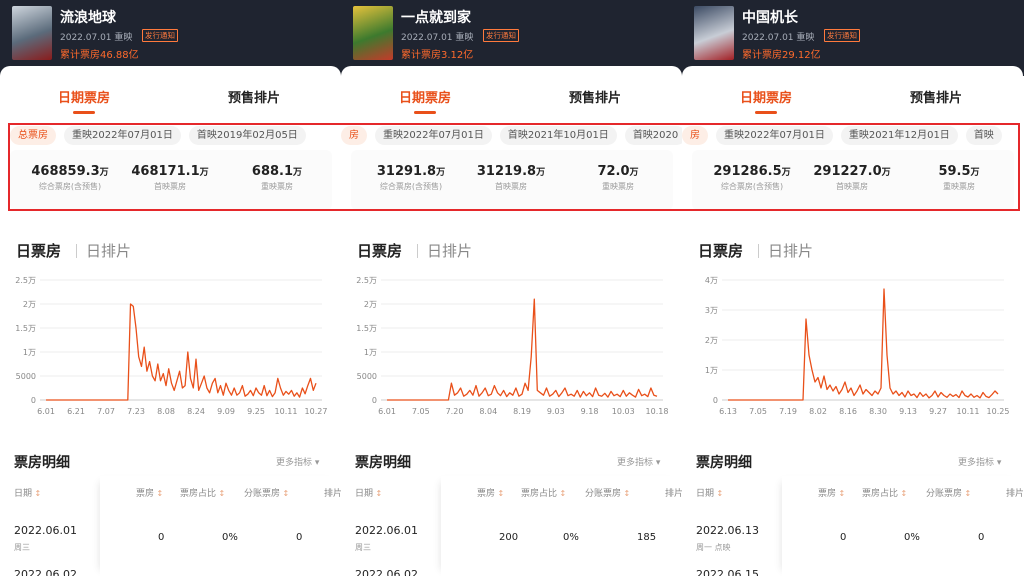  I want to click on box-office-summary: 291286.5万 综合票房(含预售) 291227.0万 首映票房 59.5万 重映票房, so click(853, 180).